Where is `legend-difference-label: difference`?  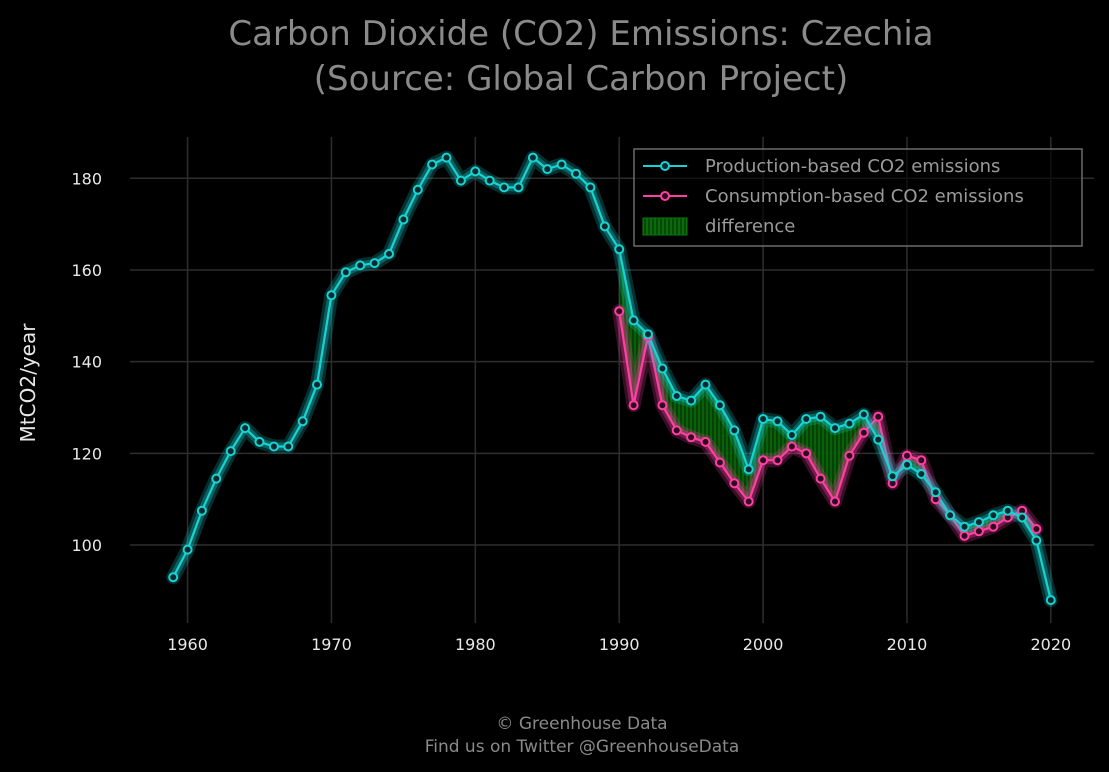
legend-difference-label: difference is located at coordinates (750, 226).